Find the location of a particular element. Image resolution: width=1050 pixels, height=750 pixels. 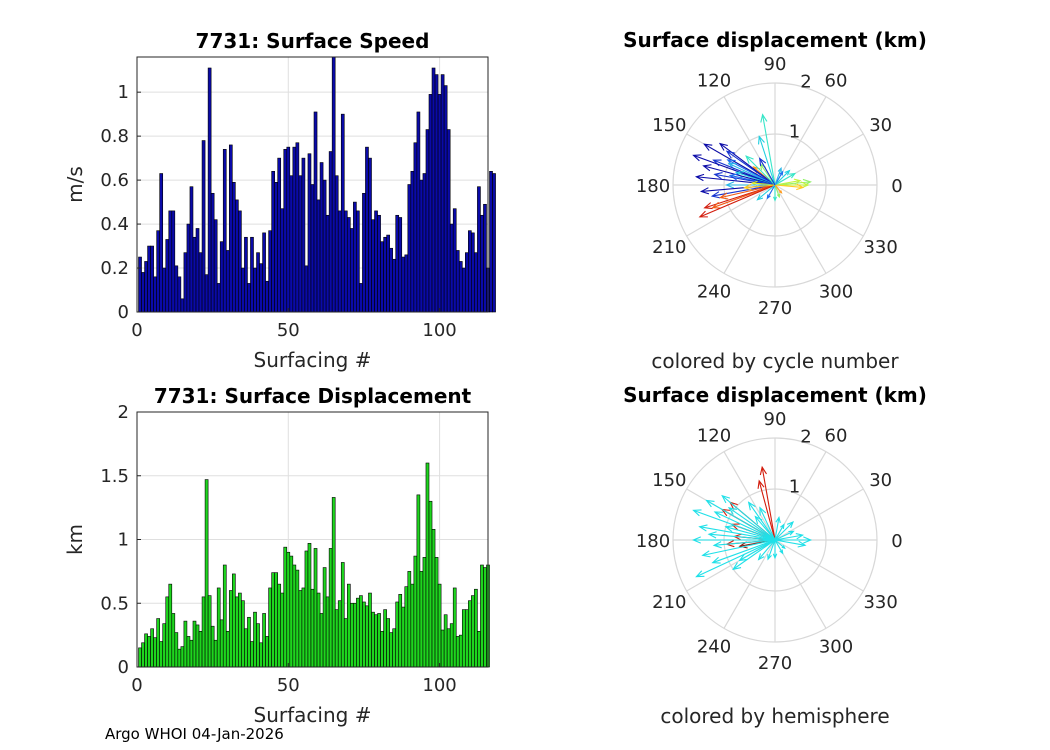

speed-ytick-label: 0.2 is located at coordinates (114, 268).